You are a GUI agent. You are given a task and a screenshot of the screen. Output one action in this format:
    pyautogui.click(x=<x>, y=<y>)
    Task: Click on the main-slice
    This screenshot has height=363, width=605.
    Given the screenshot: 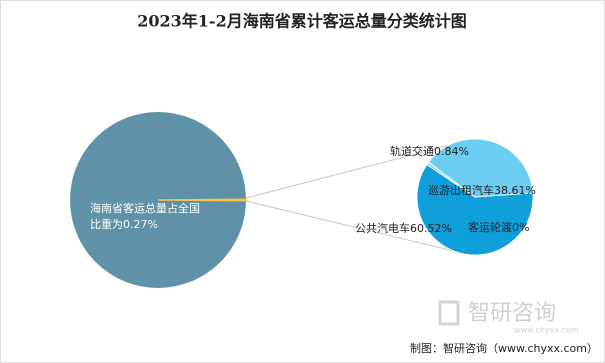 What is the action you would take?
    pyautogui.click(x=202, y=200)
    